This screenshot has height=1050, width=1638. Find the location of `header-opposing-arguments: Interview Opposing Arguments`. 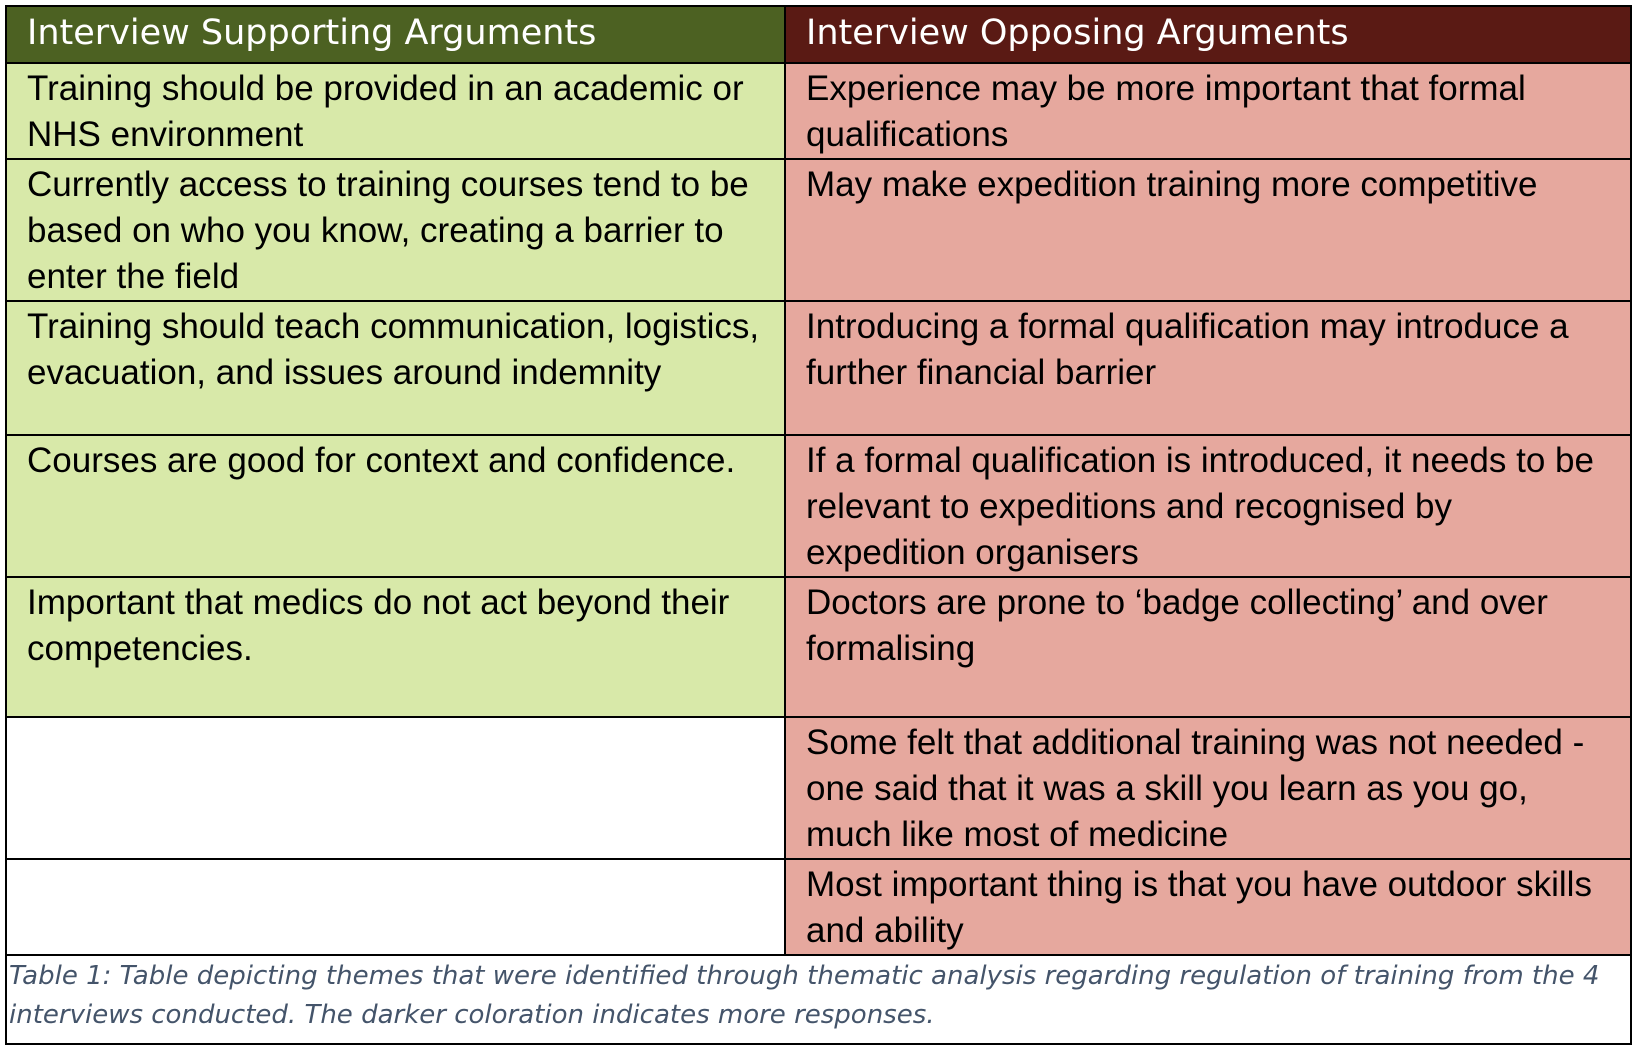

header-opposing-arguments: Interview Opposing Arguments is located at coordinates (1207, 35).